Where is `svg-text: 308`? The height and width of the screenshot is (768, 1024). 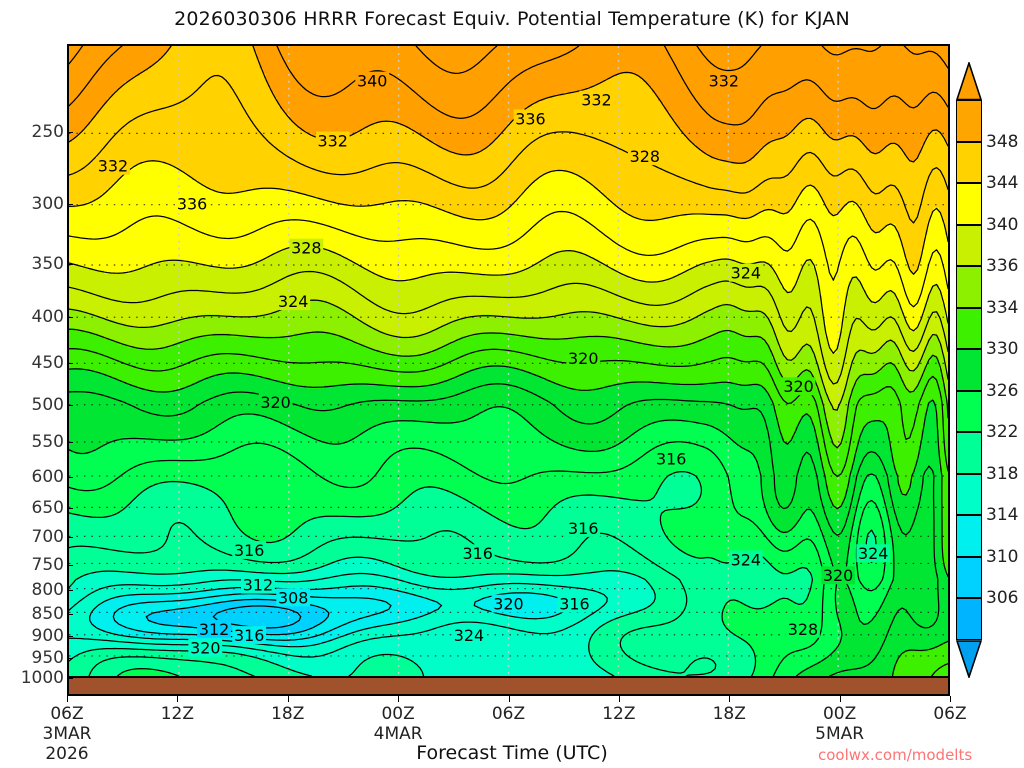
svg-text: 308 is located at coordinates (293, 597).